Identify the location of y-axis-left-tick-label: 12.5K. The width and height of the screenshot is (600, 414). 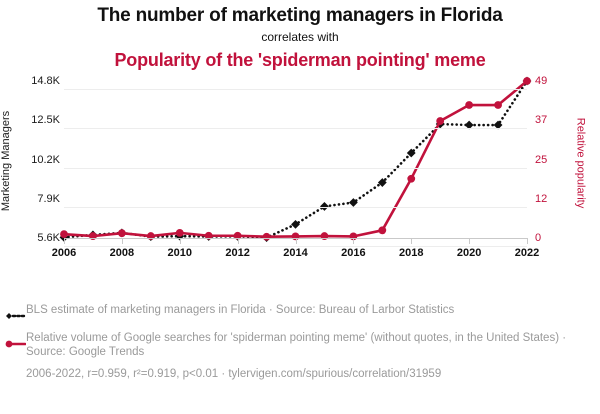
(45, 120).